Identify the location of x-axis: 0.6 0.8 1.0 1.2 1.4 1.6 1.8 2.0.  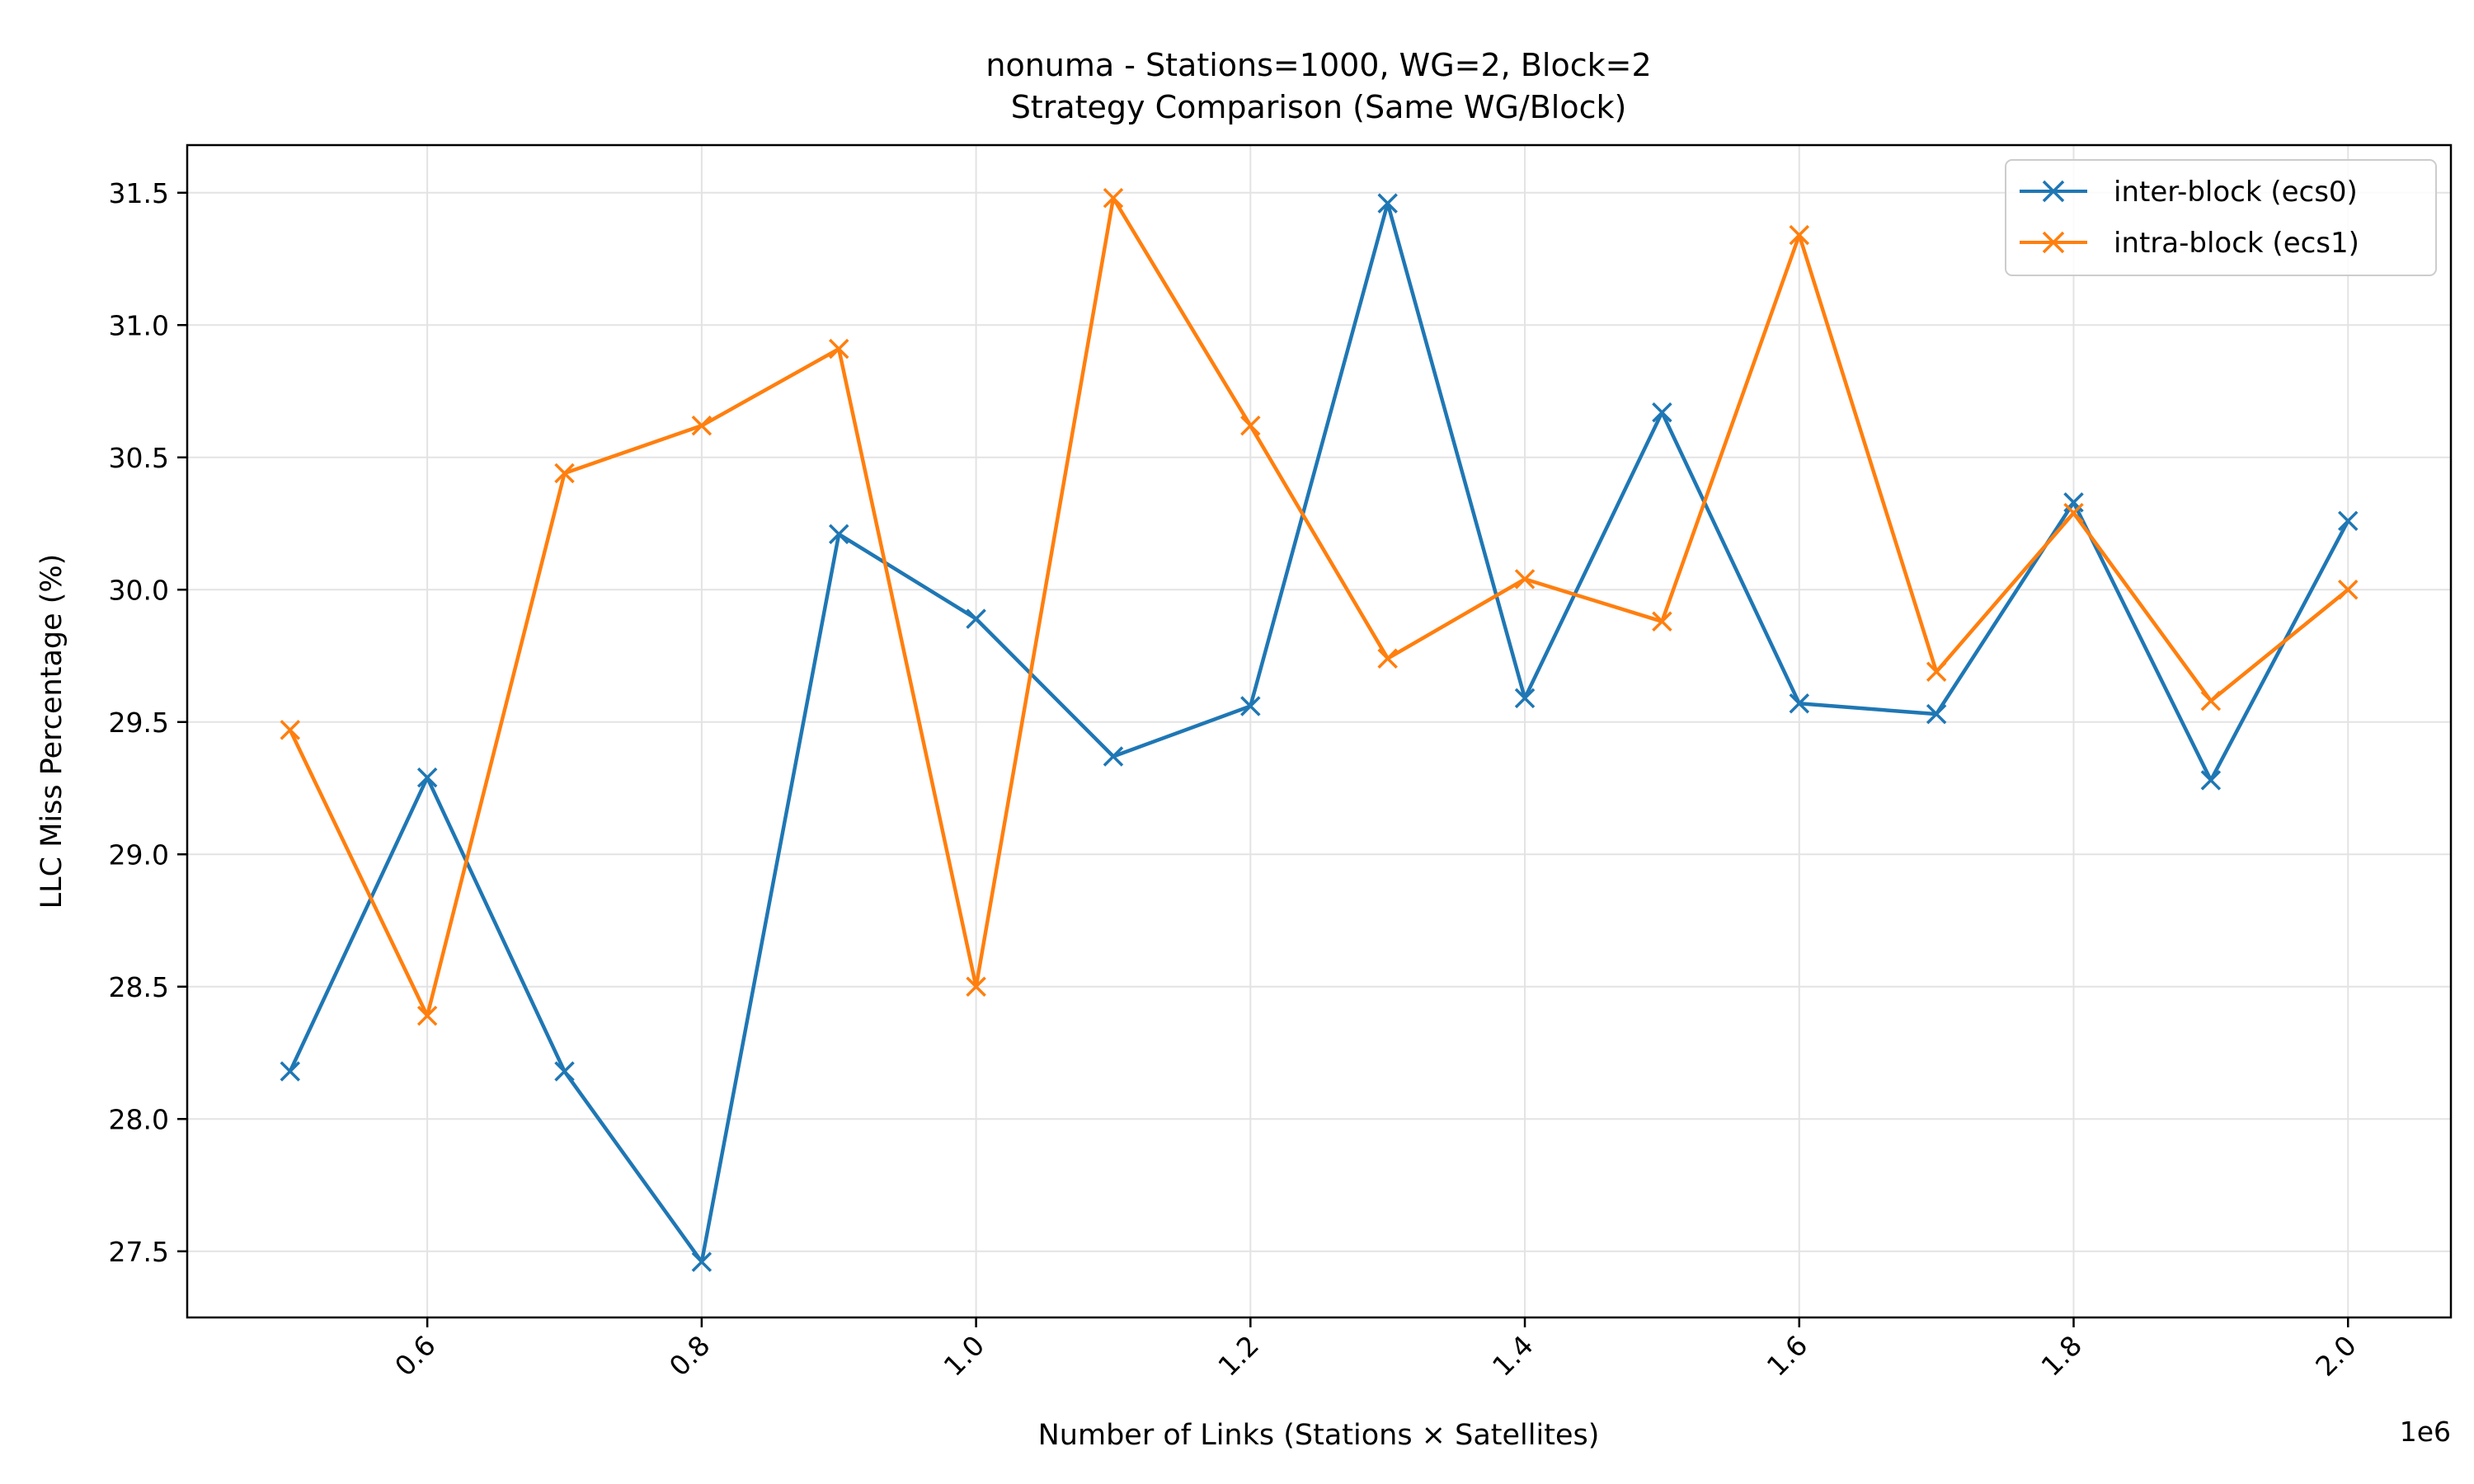
(1375, 1350).